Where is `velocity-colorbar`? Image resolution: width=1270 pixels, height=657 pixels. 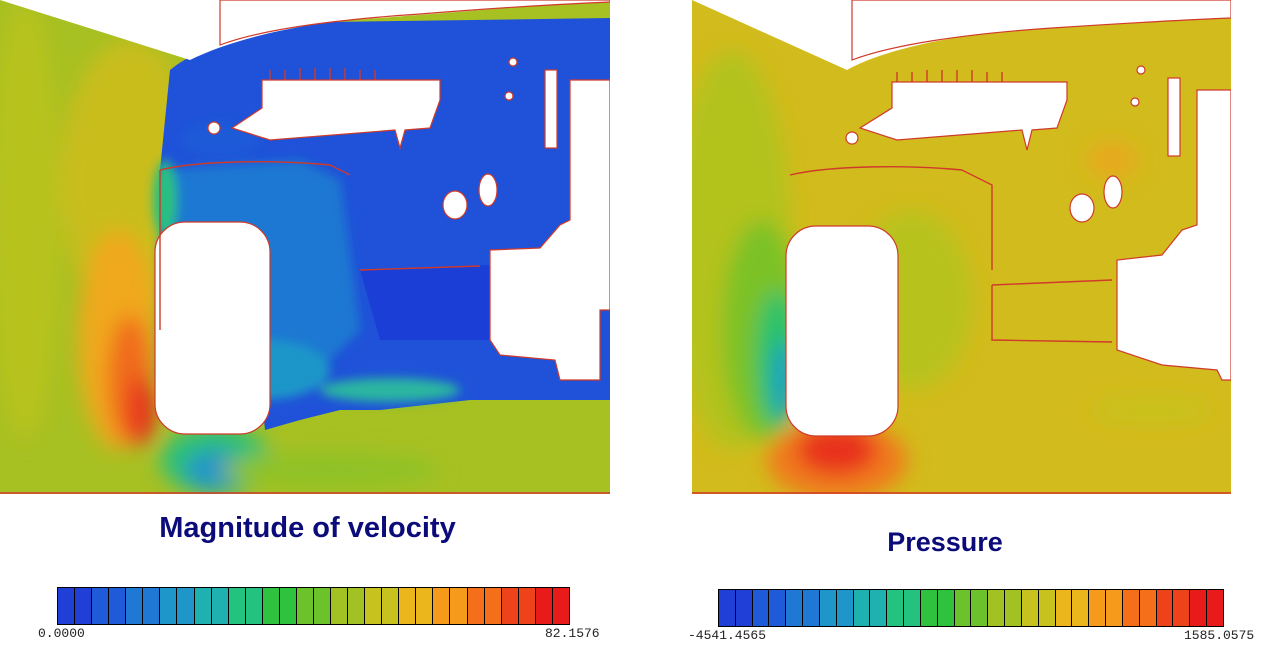
velocity-colorbar is located at coordinates (313, 606).